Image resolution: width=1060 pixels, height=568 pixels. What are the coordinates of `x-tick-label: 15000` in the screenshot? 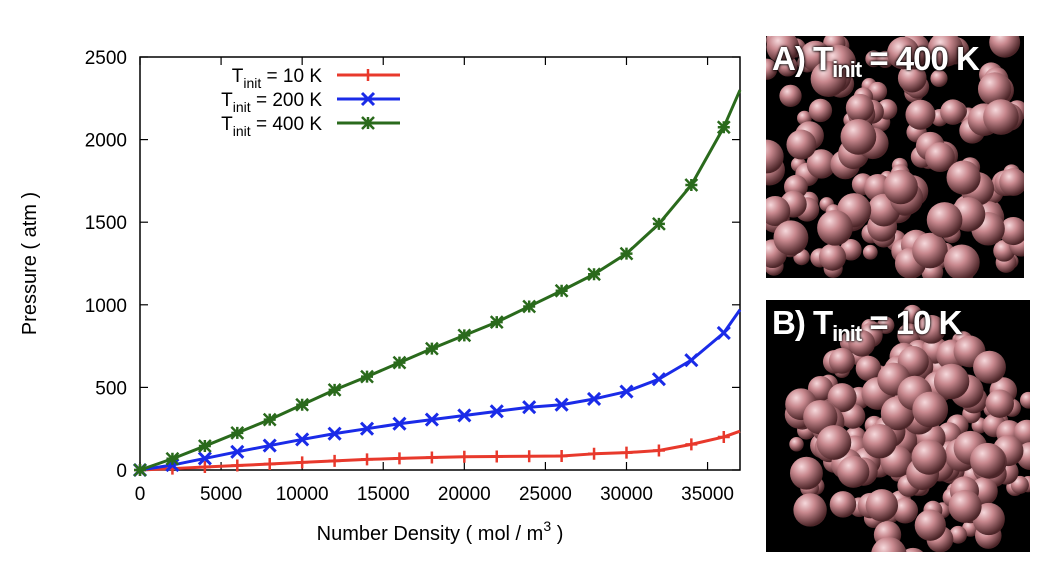 It's located at (383, 494).